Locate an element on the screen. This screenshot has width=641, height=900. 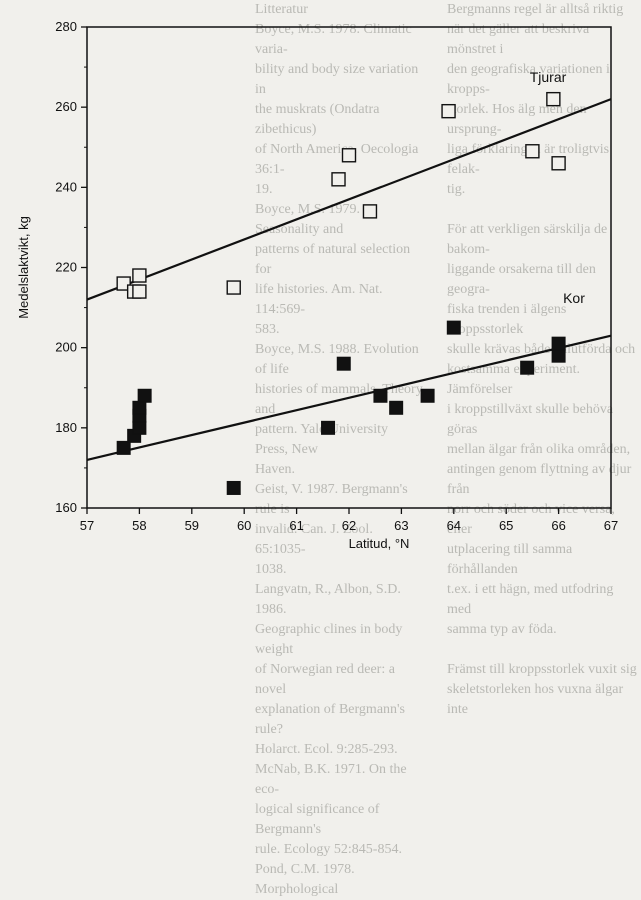
tjurar-series-label: Tjurar is located at coordinates (548, 77).